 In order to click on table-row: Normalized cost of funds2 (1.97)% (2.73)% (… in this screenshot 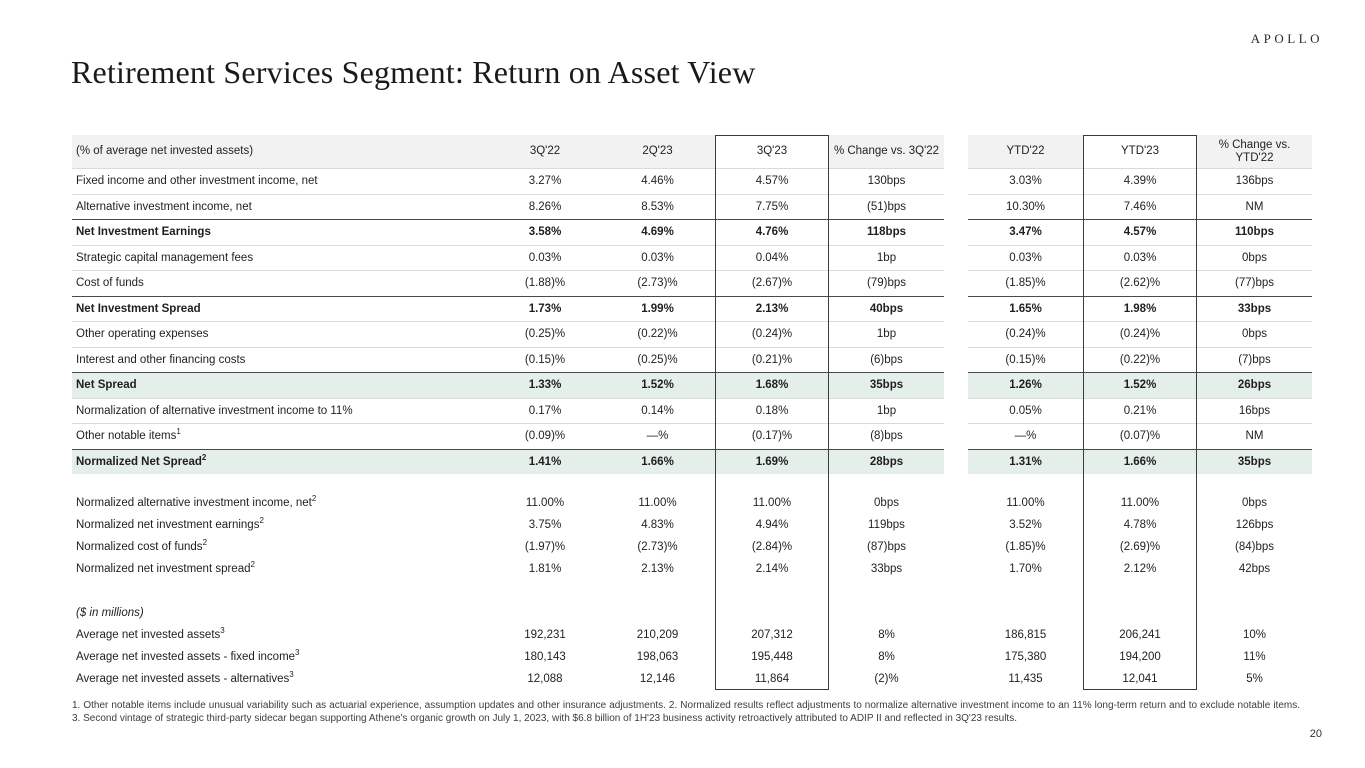, I will do `click(692, 547)`.